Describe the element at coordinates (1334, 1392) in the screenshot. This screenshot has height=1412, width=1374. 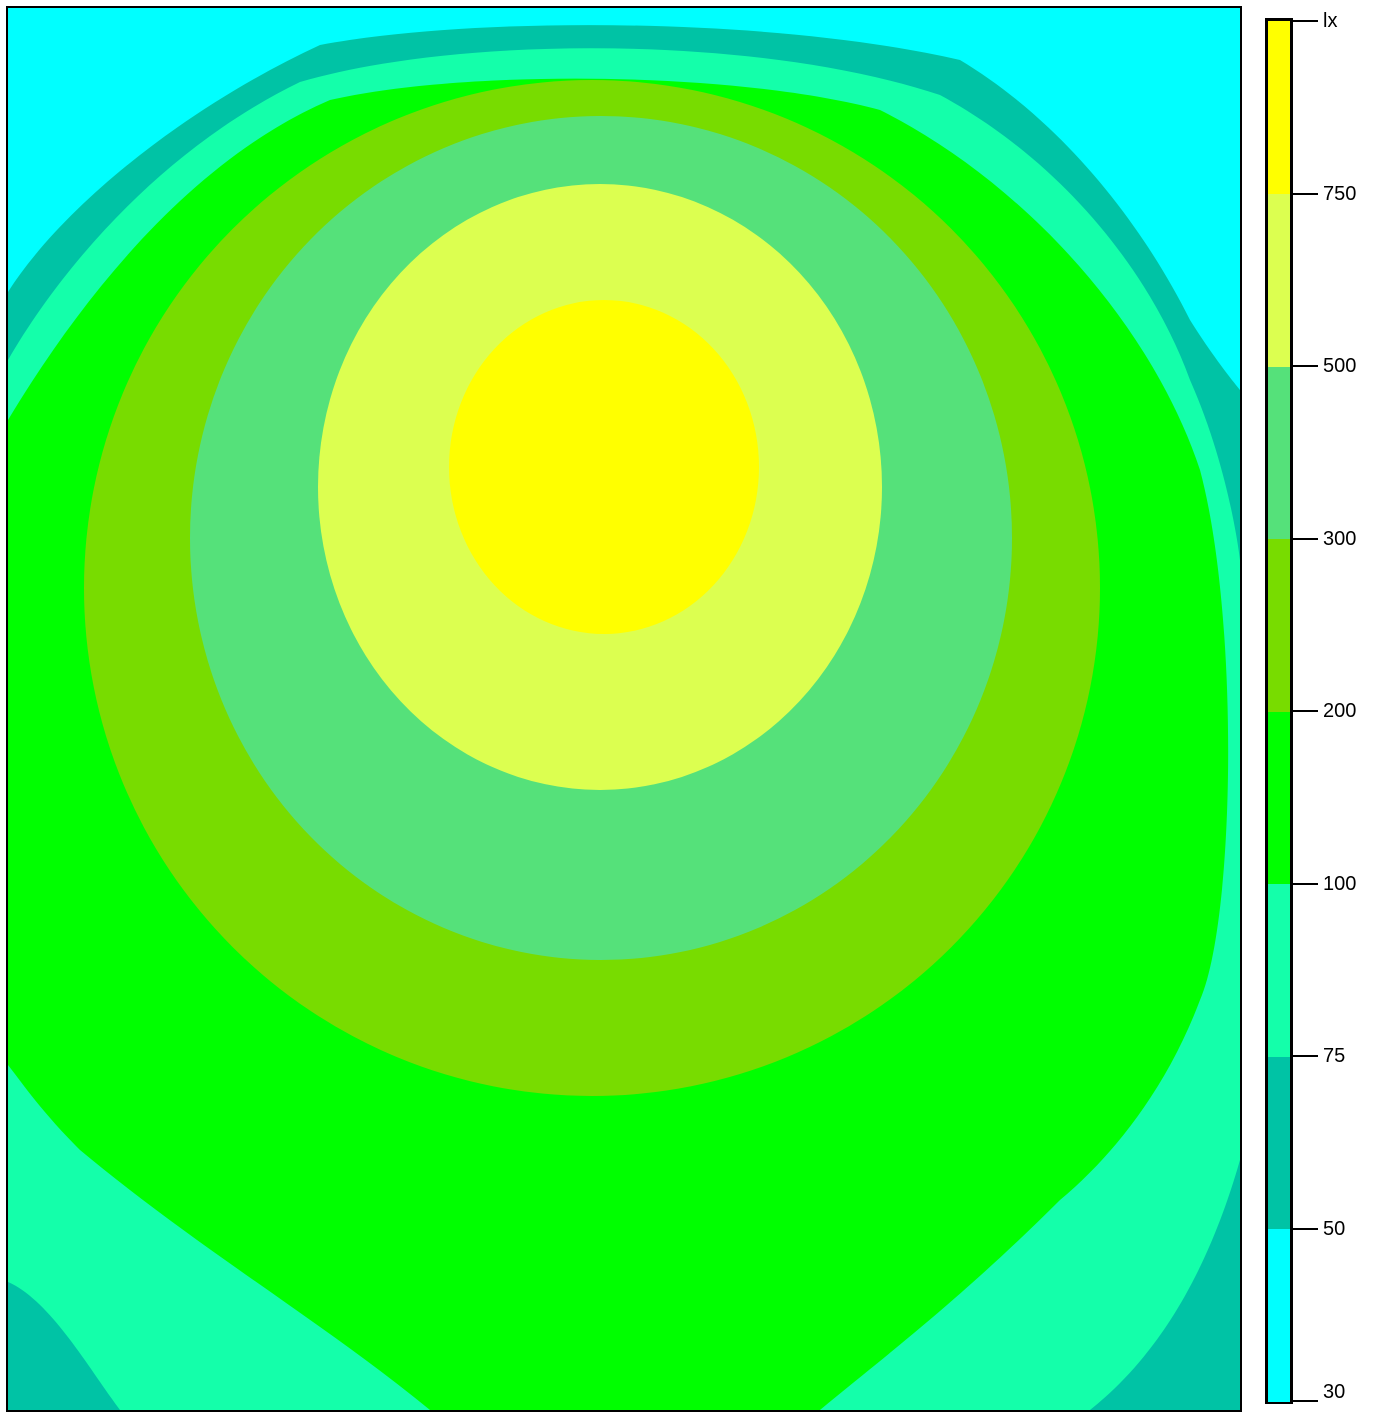
I see `colorbar-tick-label: 30` at that location.